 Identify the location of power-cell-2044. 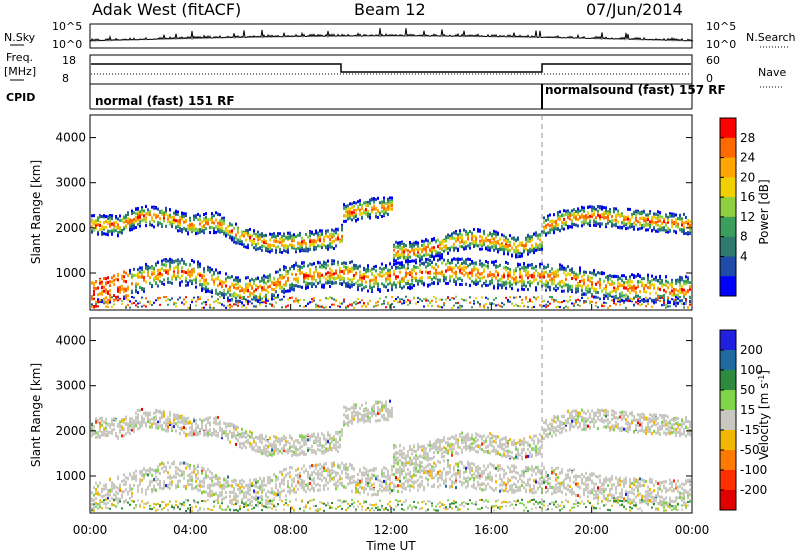
(376, 271).